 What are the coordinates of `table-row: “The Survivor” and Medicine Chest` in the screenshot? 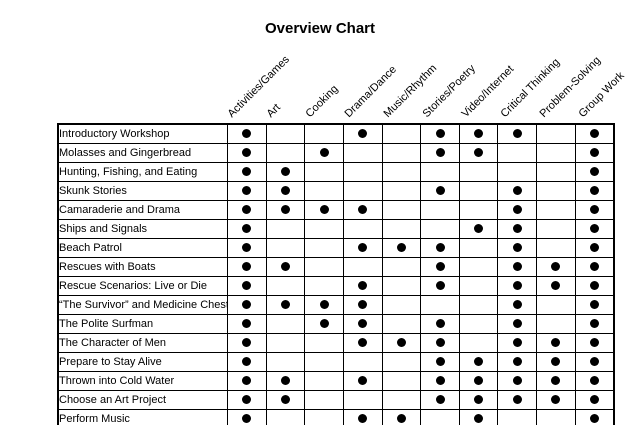 It's located at (336, 305).